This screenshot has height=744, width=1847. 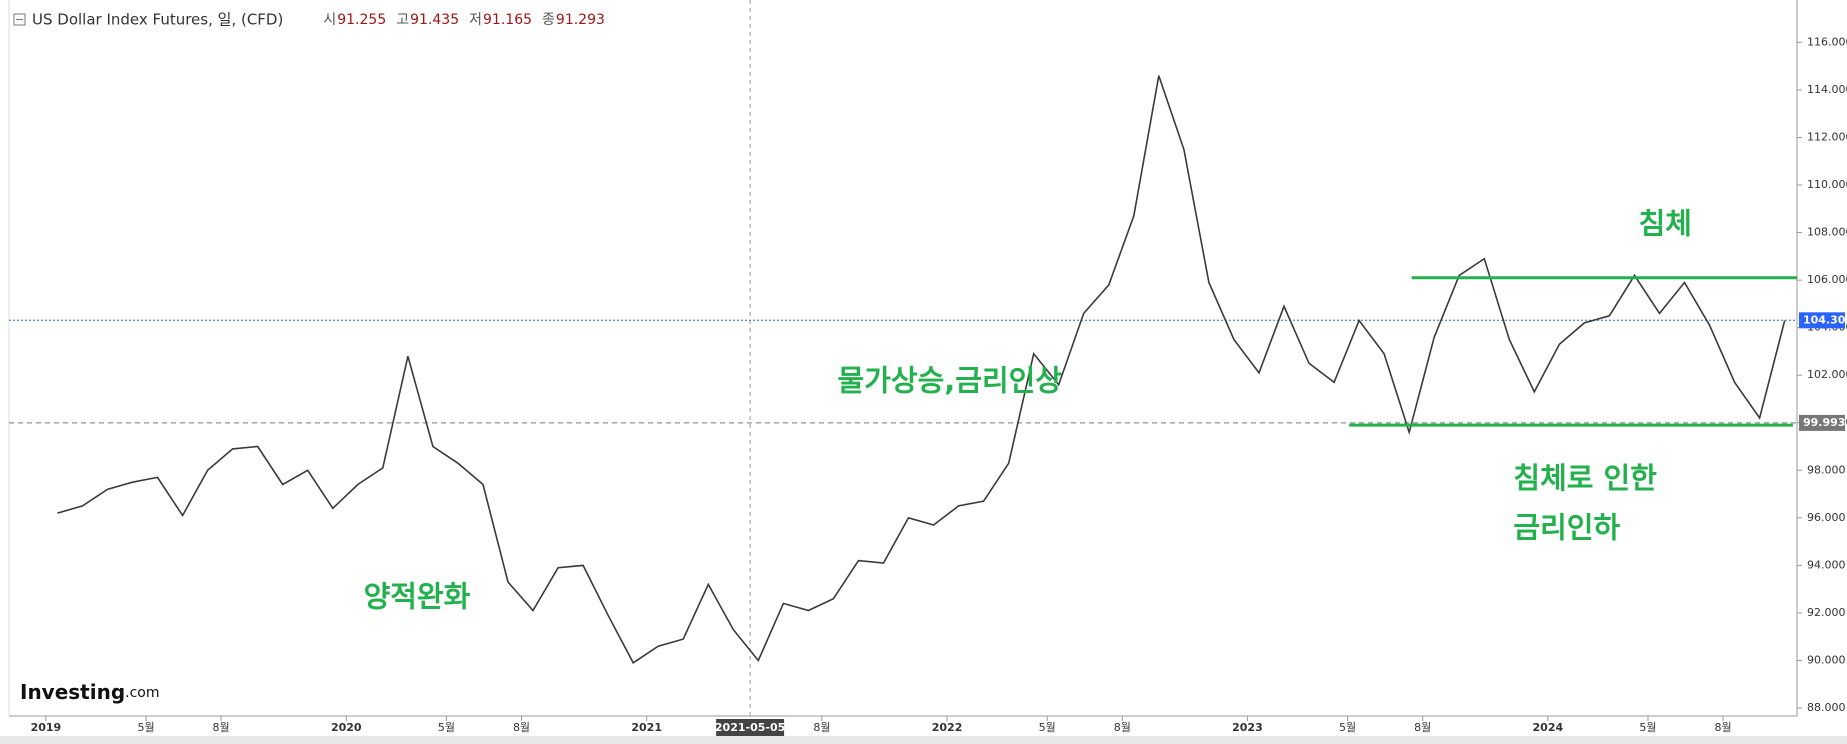 What do you see at coordinates (646, 727) in the screenshot?
I see `x-tick-label: 2021` at bounding box center [646, 727].